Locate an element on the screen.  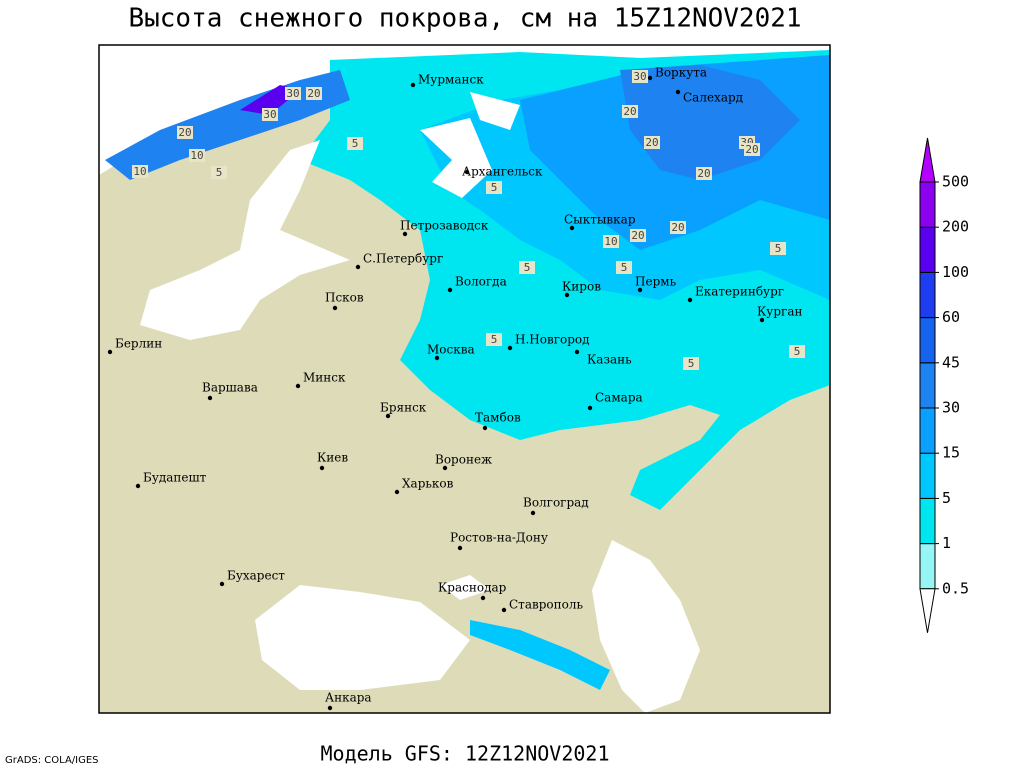
city-label: Минск is located at coordinates (324, 378).